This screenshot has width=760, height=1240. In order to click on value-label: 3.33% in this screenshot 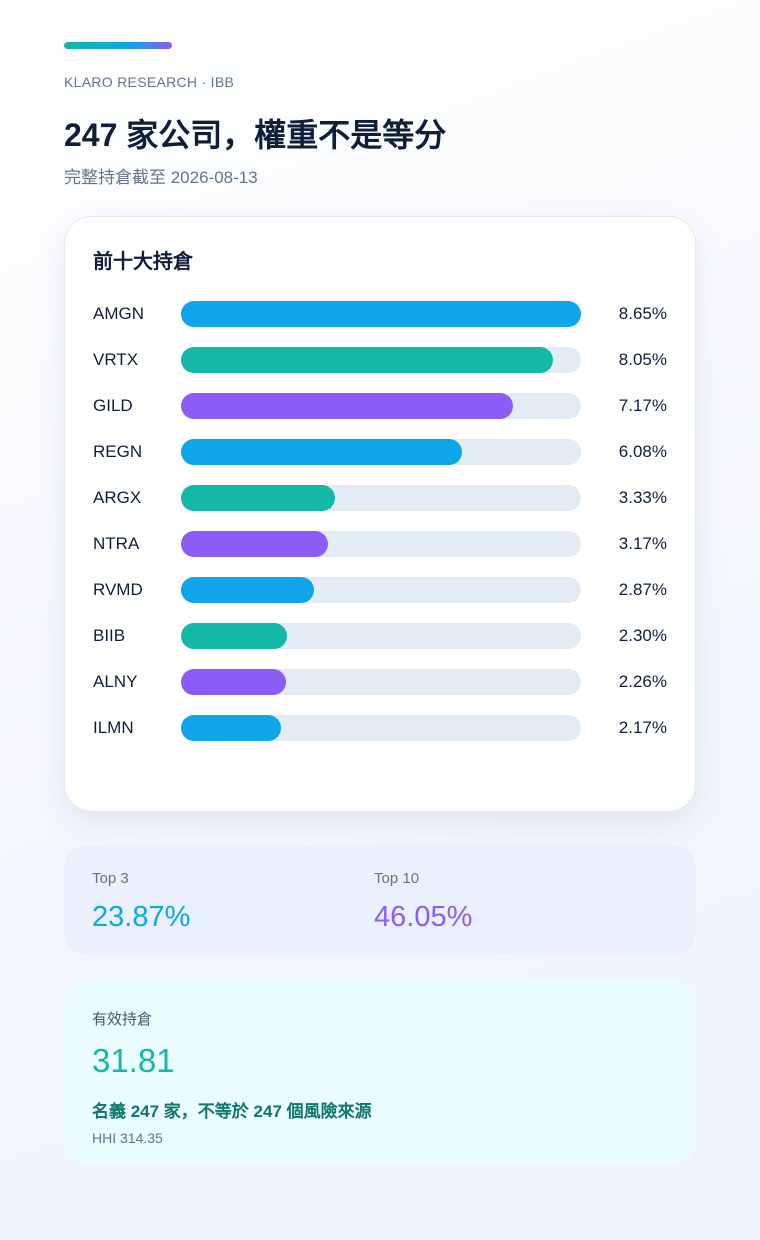, I will do `click(642, 497)`.